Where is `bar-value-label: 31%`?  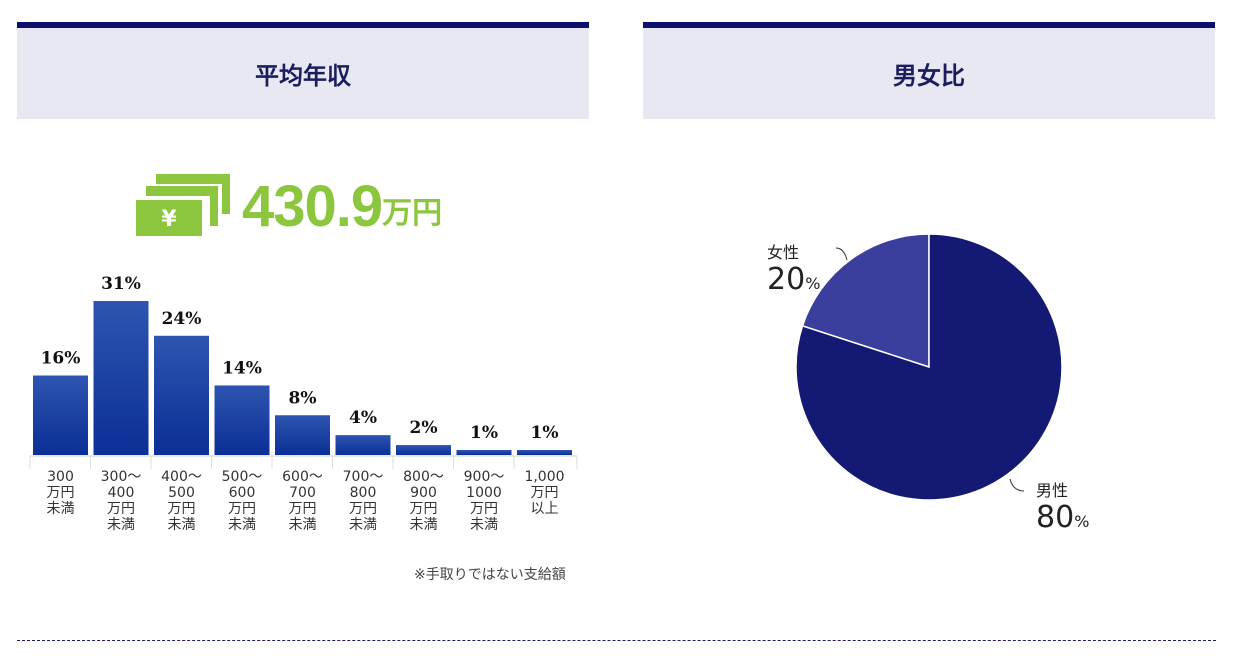
bar-value-label: 31% is located at coordinates (121, 284).